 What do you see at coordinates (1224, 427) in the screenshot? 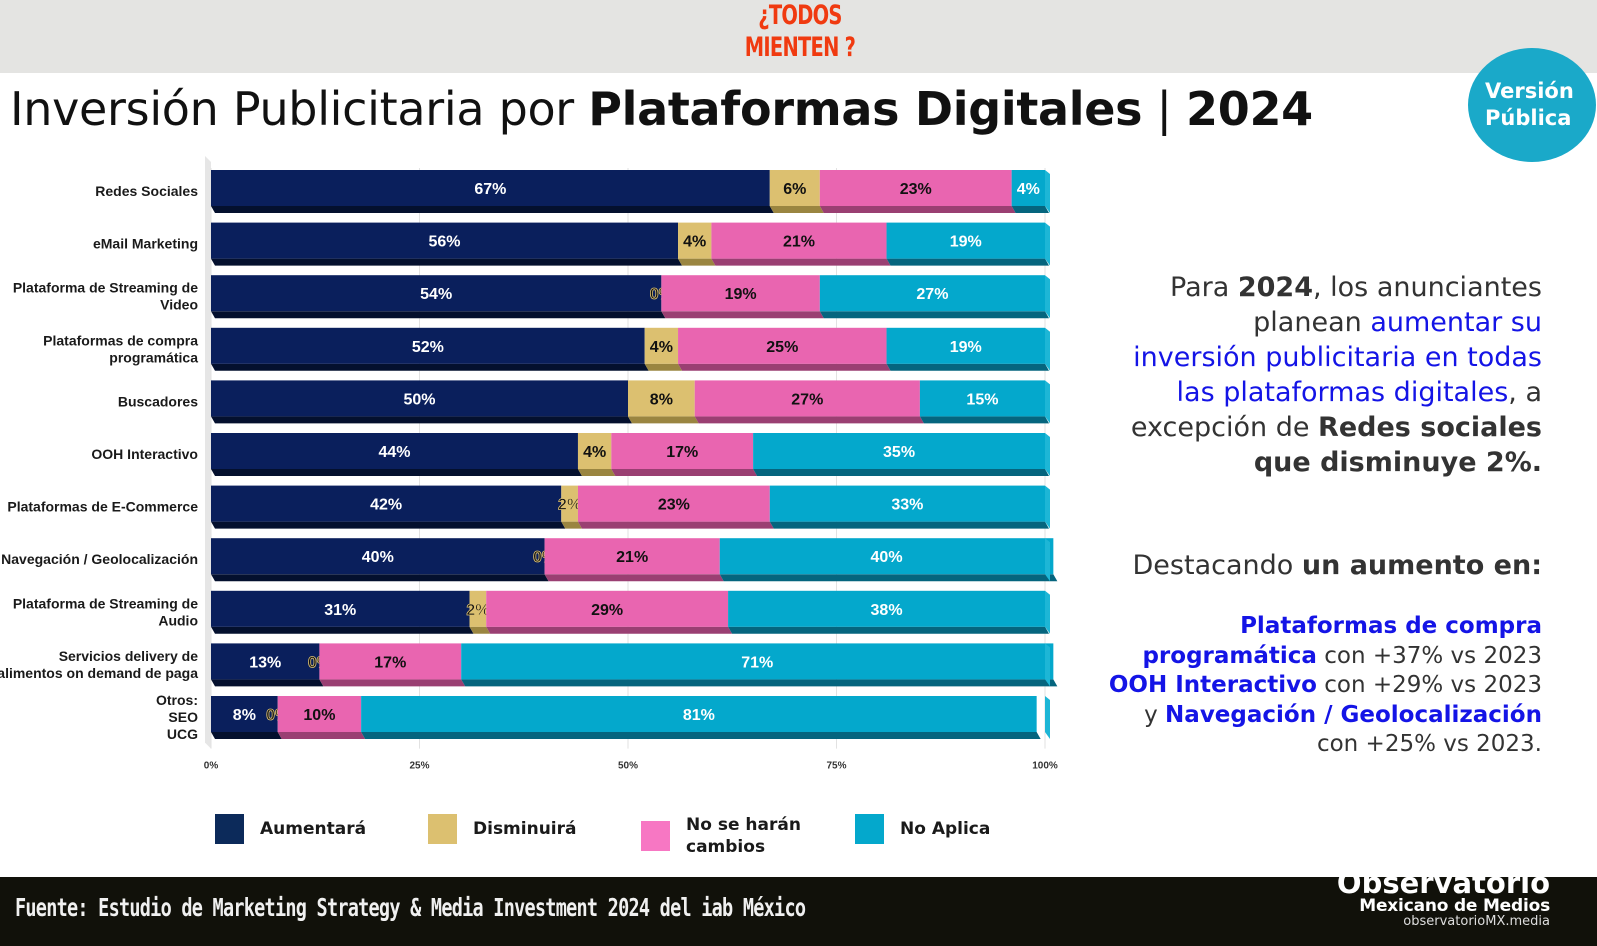
I see `summary-text: excepción de` at bounding box center [1224, 427].